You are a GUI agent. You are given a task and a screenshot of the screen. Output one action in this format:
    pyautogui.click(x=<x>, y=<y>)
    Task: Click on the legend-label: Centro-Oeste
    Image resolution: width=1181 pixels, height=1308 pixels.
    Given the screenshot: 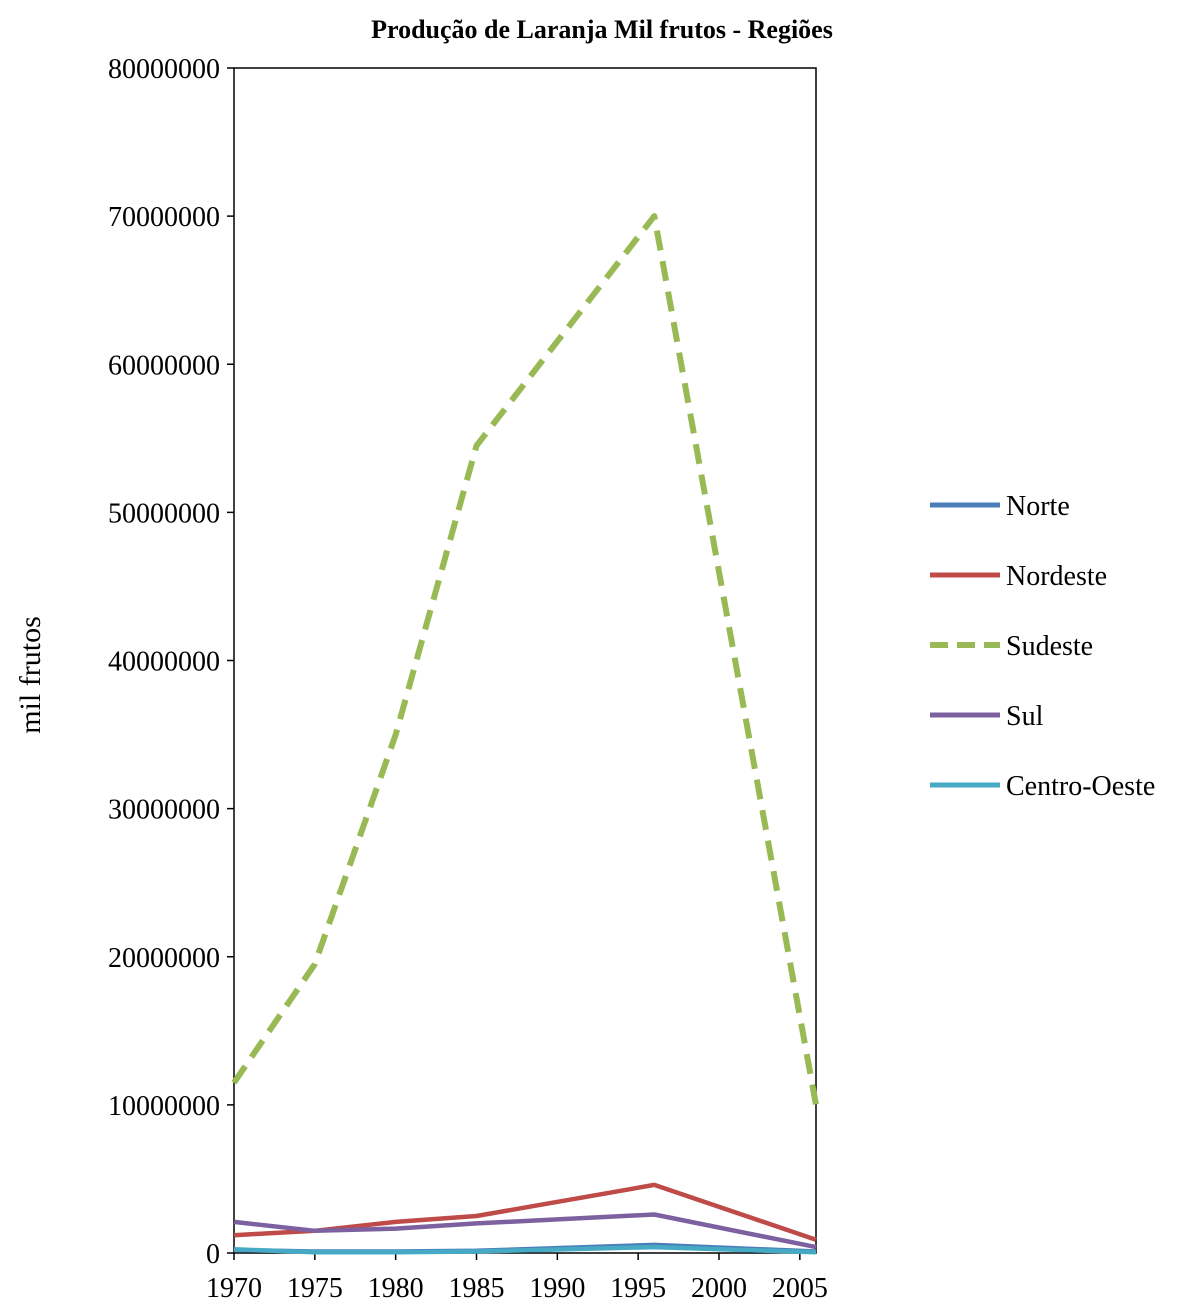 What is the action you would take?
    pyautogui.click(x=1080, y=786)
    